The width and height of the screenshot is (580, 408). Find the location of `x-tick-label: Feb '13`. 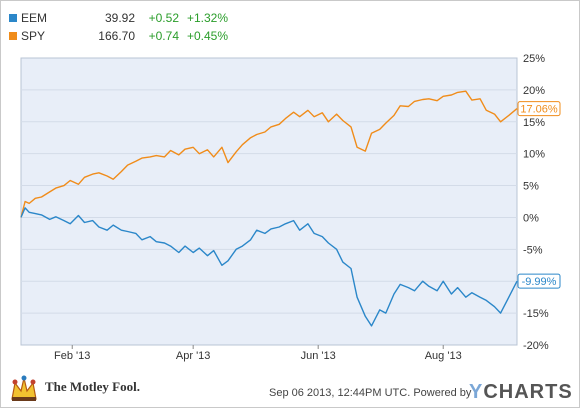

x-tick-label: Feb '13 is located at coordinates (72, 356).